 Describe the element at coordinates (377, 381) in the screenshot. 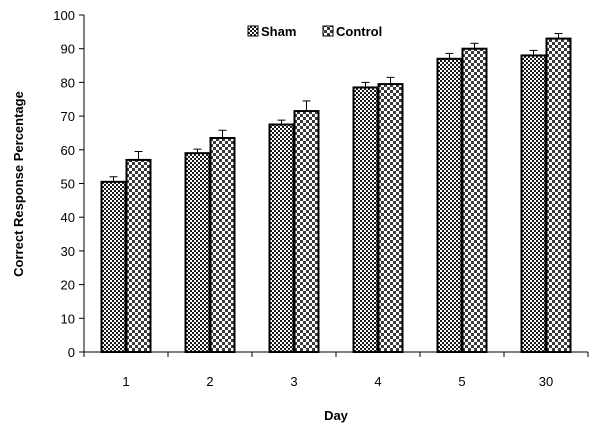

I see `x-tick-label: 4` at that location.